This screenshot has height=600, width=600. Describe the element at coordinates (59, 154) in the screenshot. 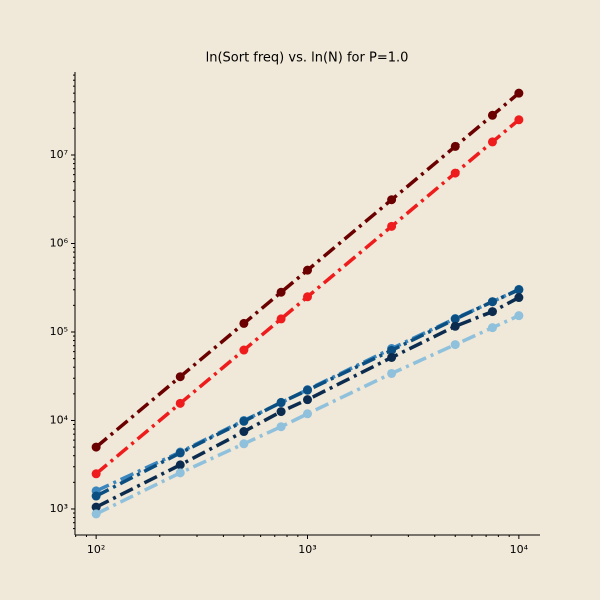

I see `y-tick-label: 10⁷` at that location.